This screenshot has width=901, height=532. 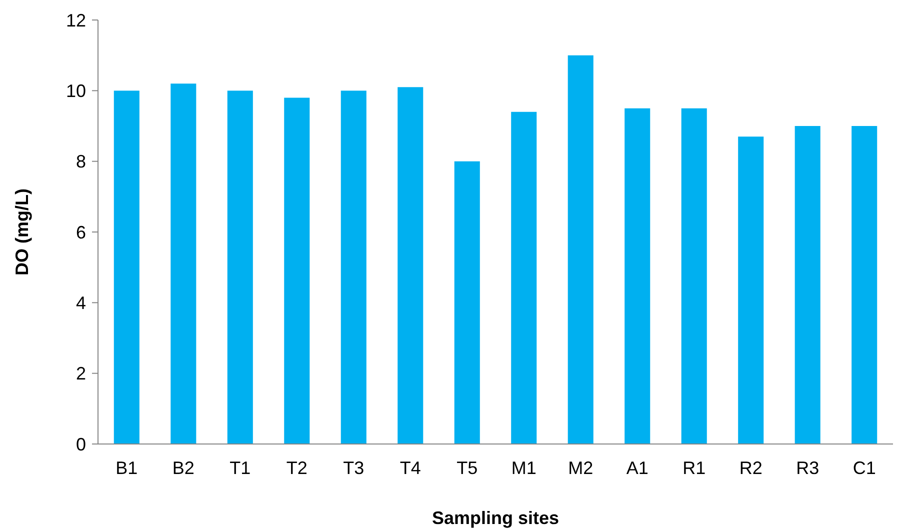 What do you see at coordinates (410, 468) in the screenshot?
I see `x-tick-label: T4` at bounding box center [410, 468].